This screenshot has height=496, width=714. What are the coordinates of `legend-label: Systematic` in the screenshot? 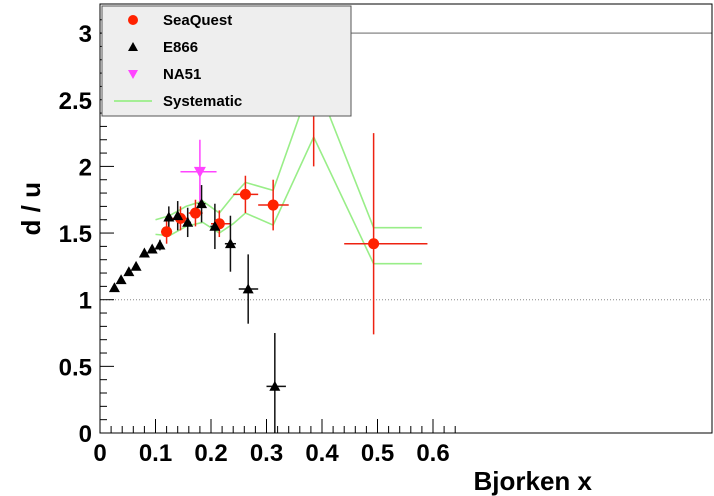 It's located at (202, 101).